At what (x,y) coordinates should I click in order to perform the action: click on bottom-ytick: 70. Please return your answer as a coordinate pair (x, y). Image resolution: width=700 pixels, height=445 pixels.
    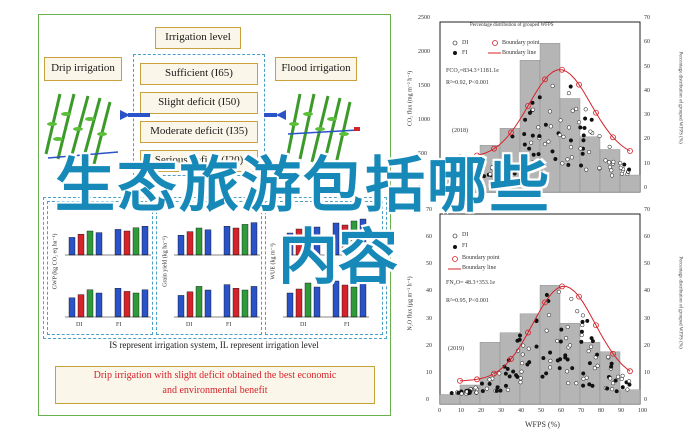
    Looking at the image, I should click on (429, 210).